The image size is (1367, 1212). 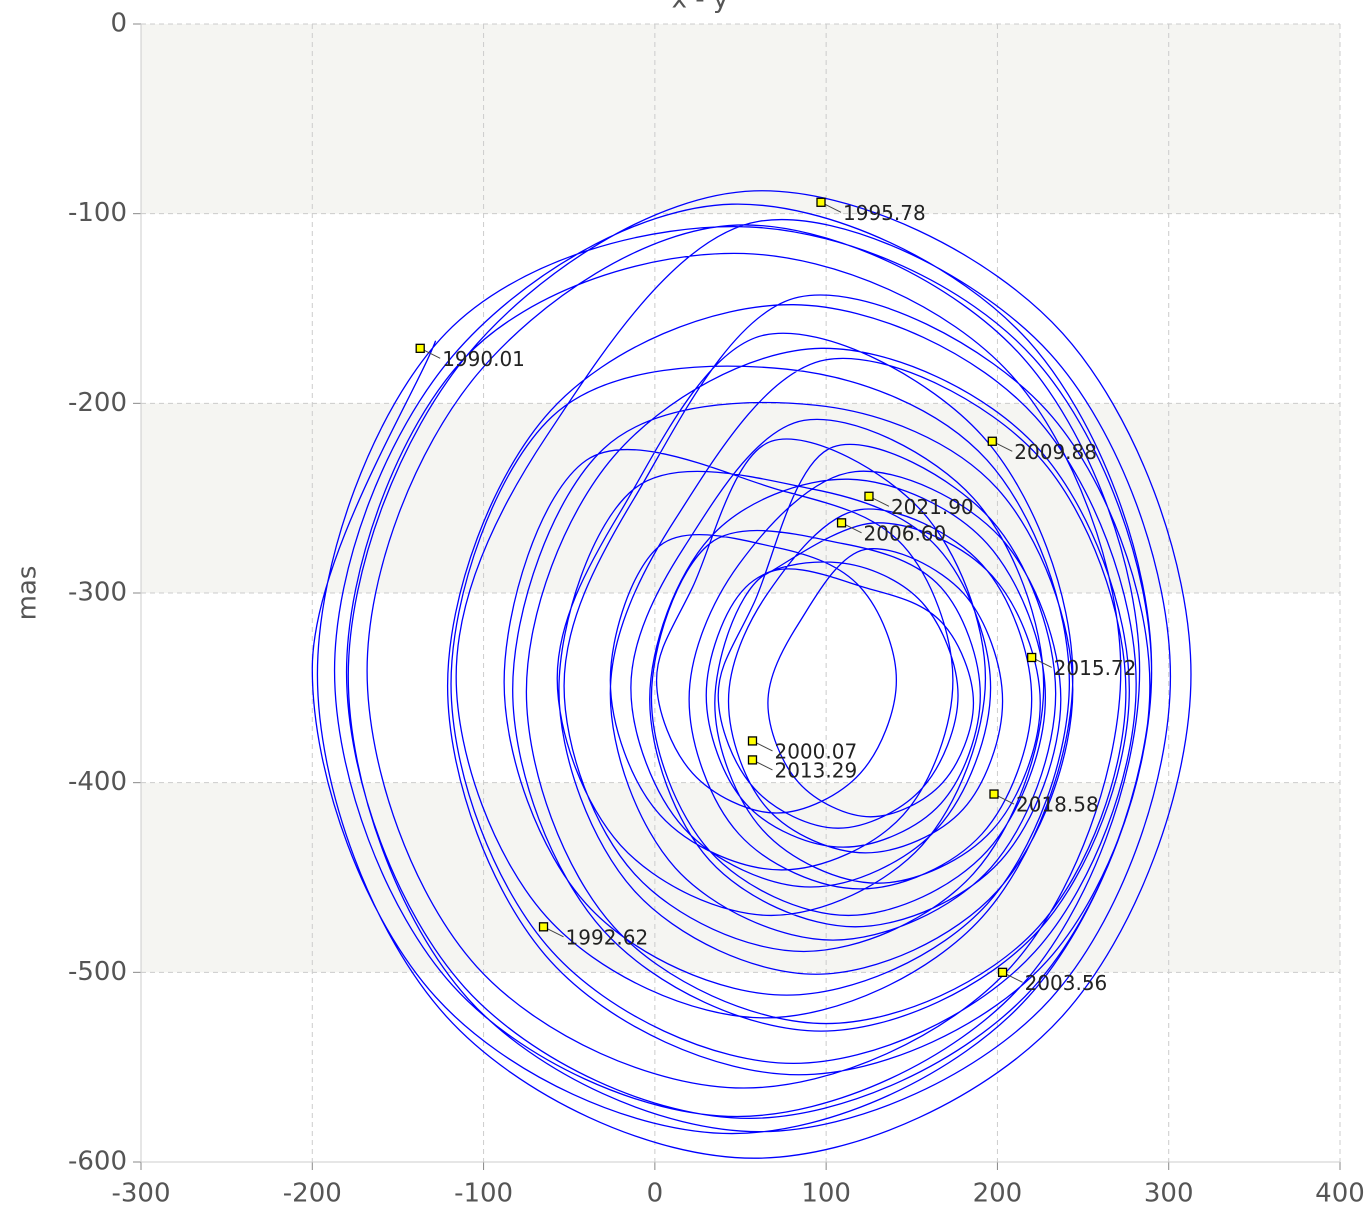 I want to click on epoch-label: 2009.88, so click(x=1055, y=452).